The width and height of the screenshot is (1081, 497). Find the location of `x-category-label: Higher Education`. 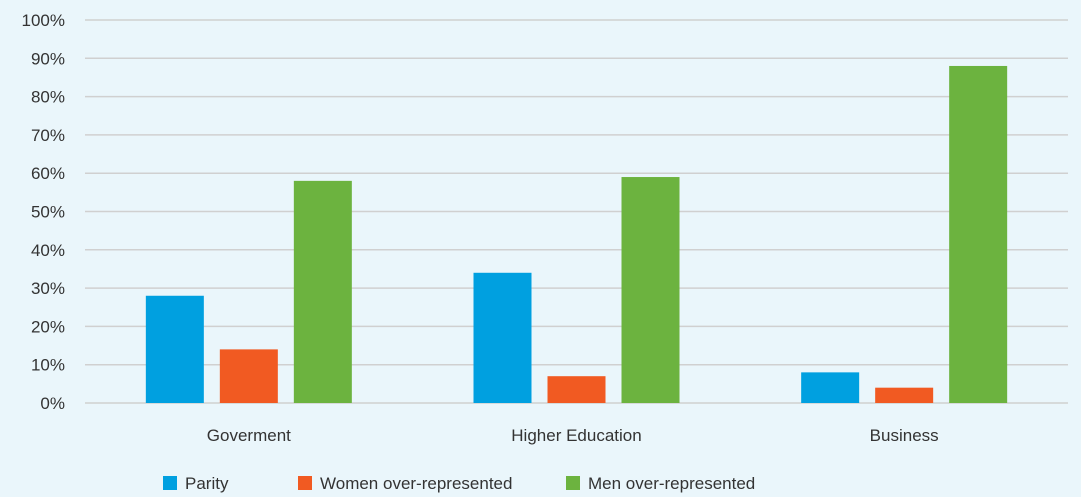

x-category-label: Higher Education is located at coordinates (576, 435).